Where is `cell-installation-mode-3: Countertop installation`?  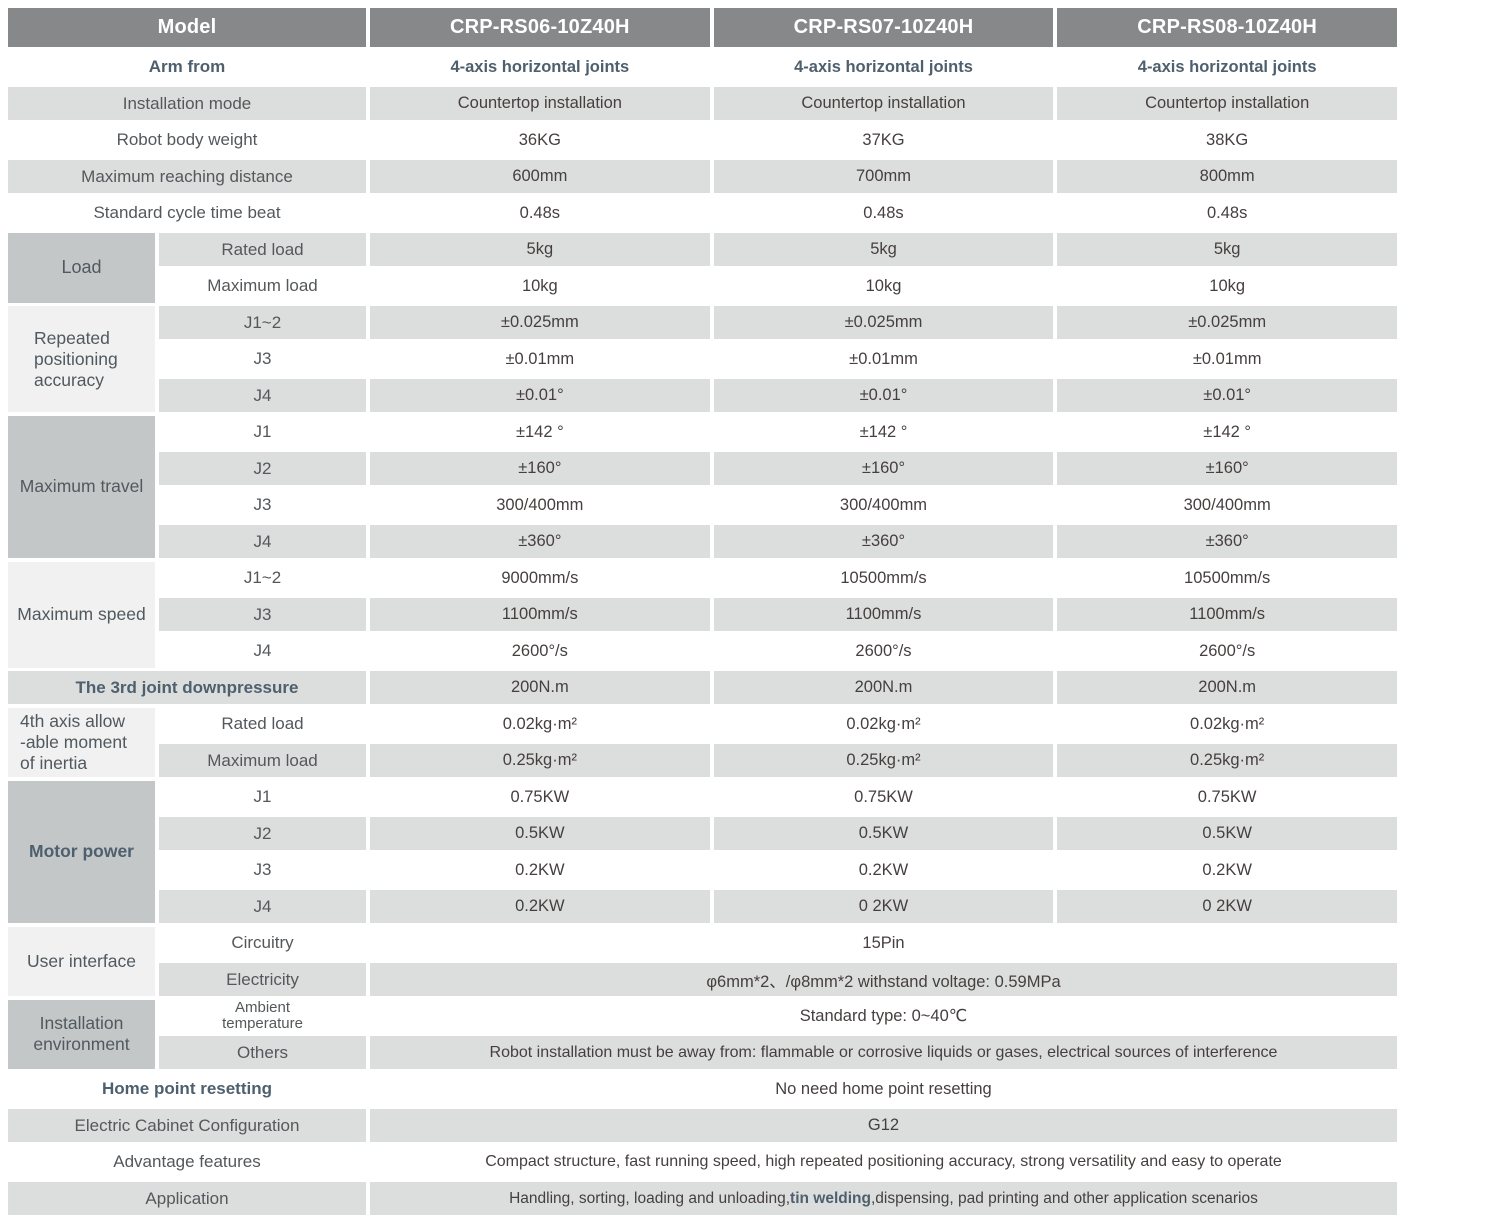 cell-installation-mode-3: Countertop installation is located at coordinates (1227, 103).